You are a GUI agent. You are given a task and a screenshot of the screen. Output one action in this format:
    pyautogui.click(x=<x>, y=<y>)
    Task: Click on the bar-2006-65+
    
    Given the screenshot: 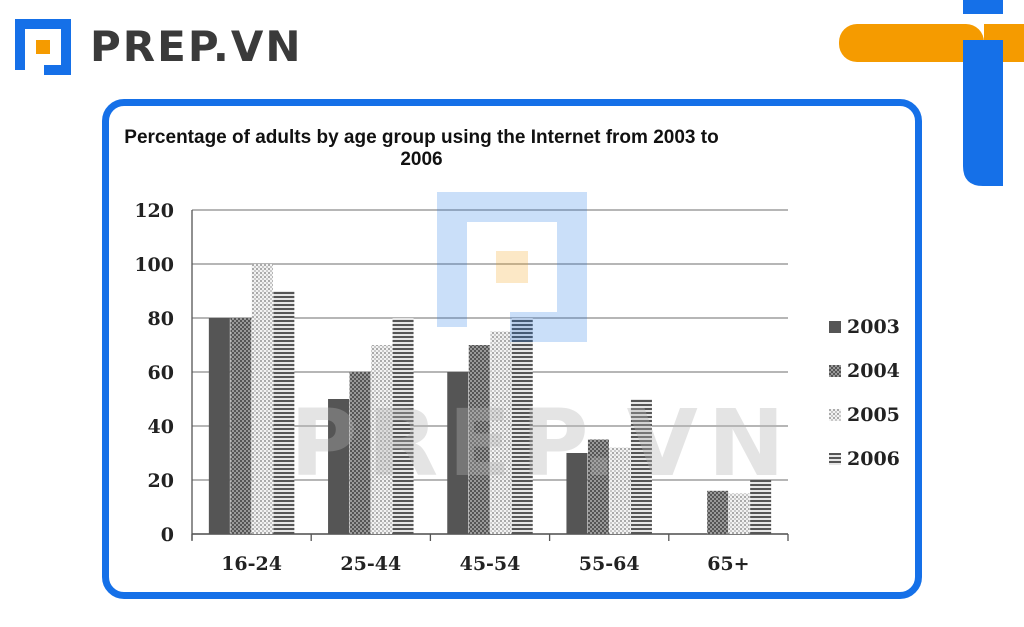 What is the action you would take?
    pyautogui.click(x=761, y=507)
    